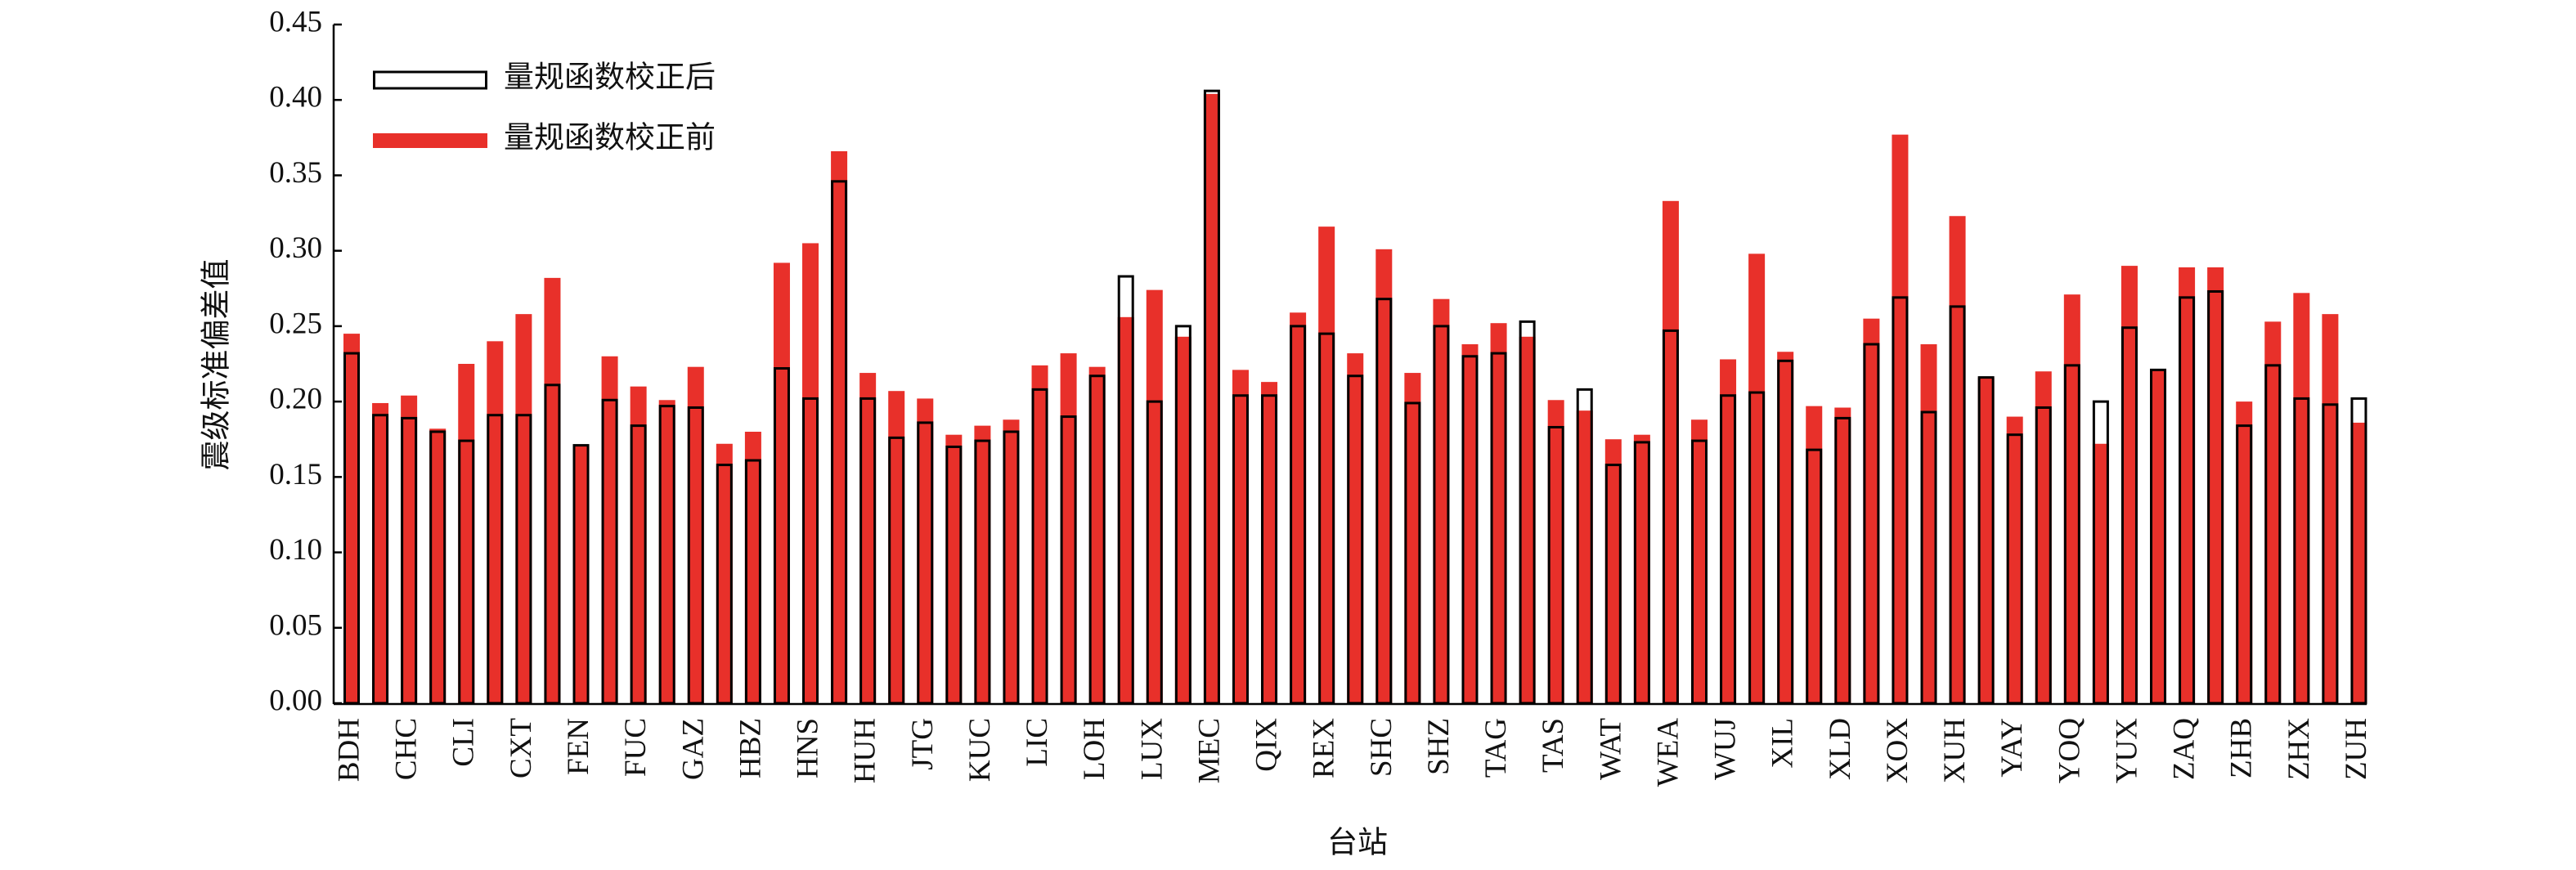 The width and height of the screenshot is (2576, 870). What do you see at coordinates (750, 748) in the screenshot?
I see `x-tick-label: HBZ` at bounding box center [750, 748].